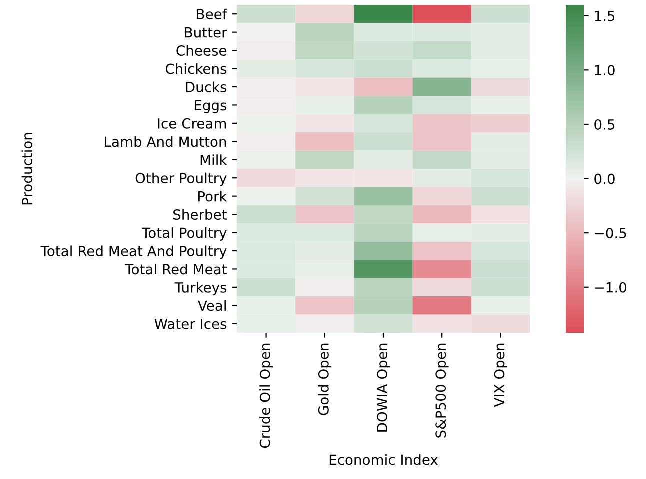 Image resolution: width=646 pixels, height=479 pixels. I want to click on color-bar-label: 0.0, so click(604, 179).